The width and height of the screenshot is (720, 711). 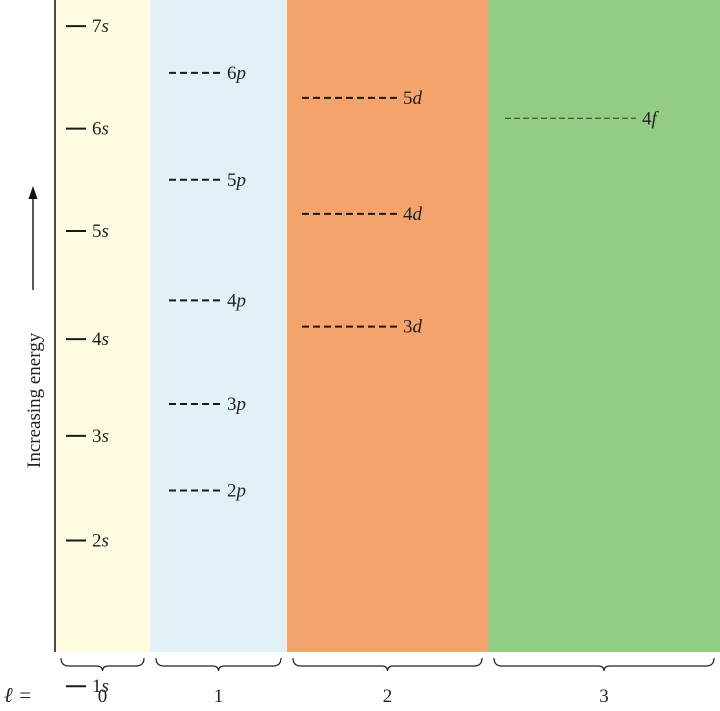 What do you see at coordinates (387, 682) in the screenshot?
I see `column-braces: 0 1 2 3` at bounding box center [387, 682].